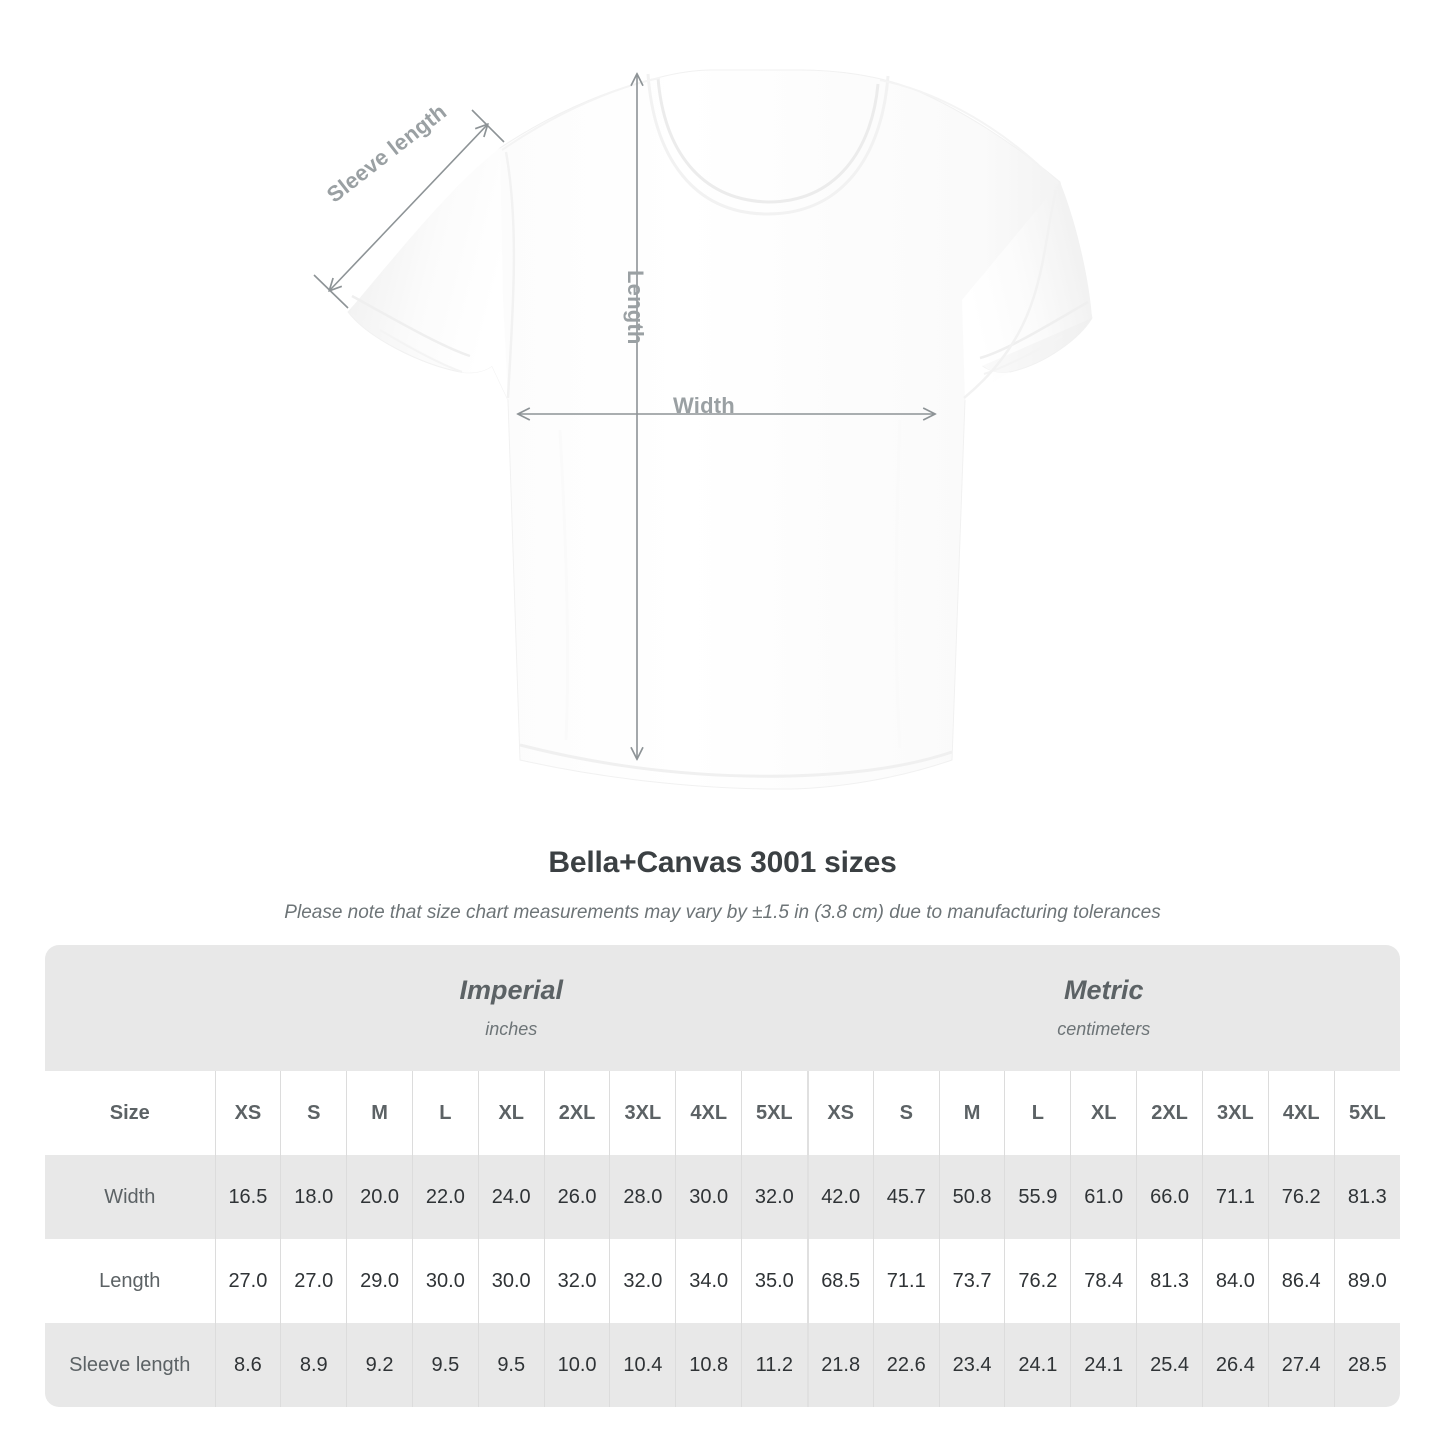 The height and width of the screenshot is (1445, 1445). Describe the element at coordinates (906, 1113) in the screenshot. I see `size-header-cell-metric-s: S` at that location.